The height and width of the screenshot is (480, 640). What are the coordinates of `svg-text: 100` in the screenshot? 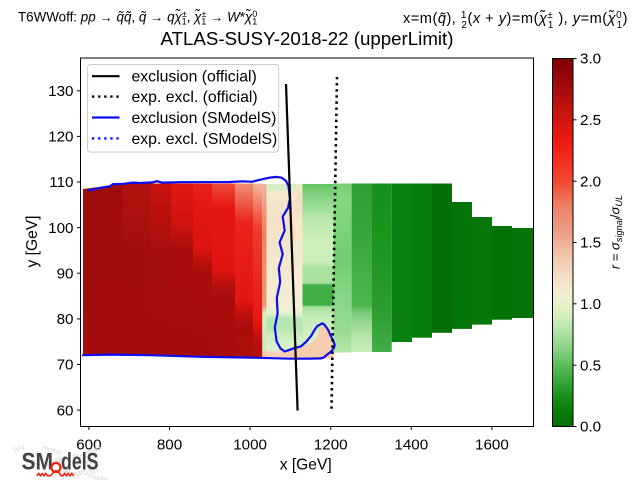 It's located at (60, 228).